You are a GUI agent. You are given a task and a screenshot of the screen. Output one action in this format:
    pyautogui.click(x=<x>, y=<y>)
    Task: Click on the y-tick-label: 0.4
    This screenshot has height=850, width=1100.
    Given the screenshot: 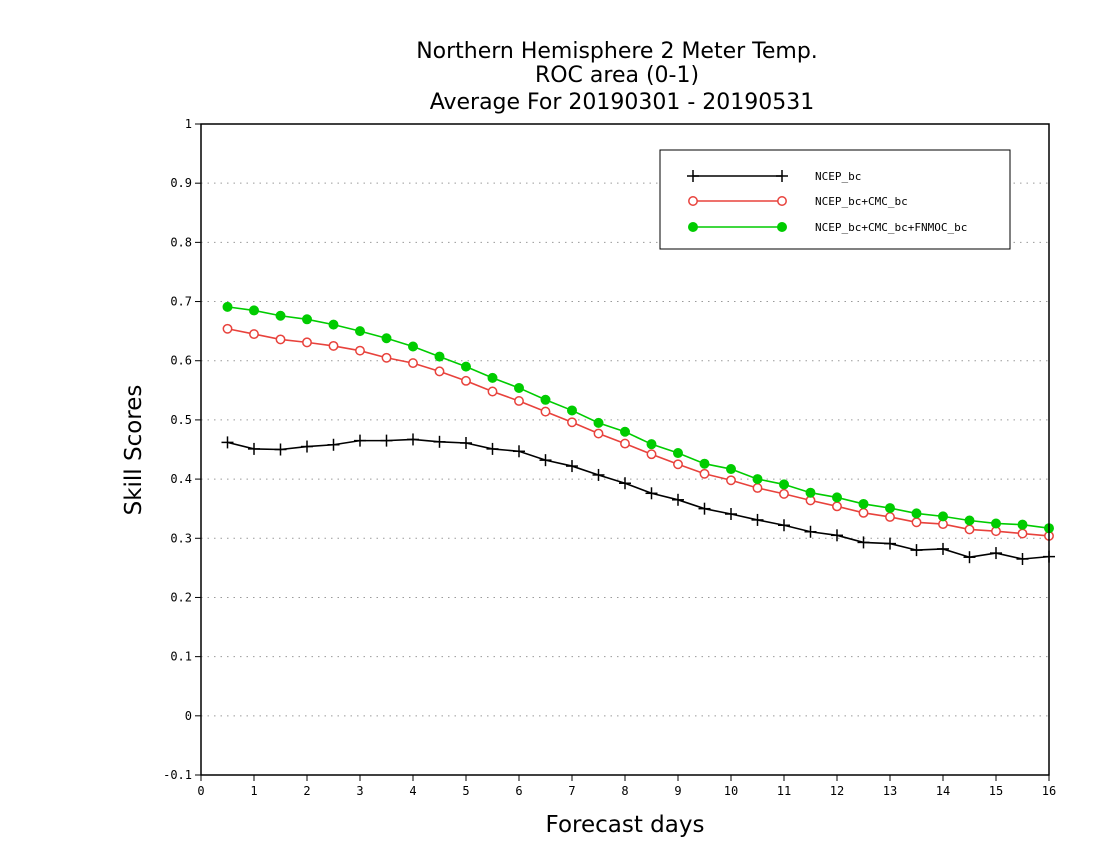 What is the action you would take?
    pyautogui.click(x=181, y=479)
    